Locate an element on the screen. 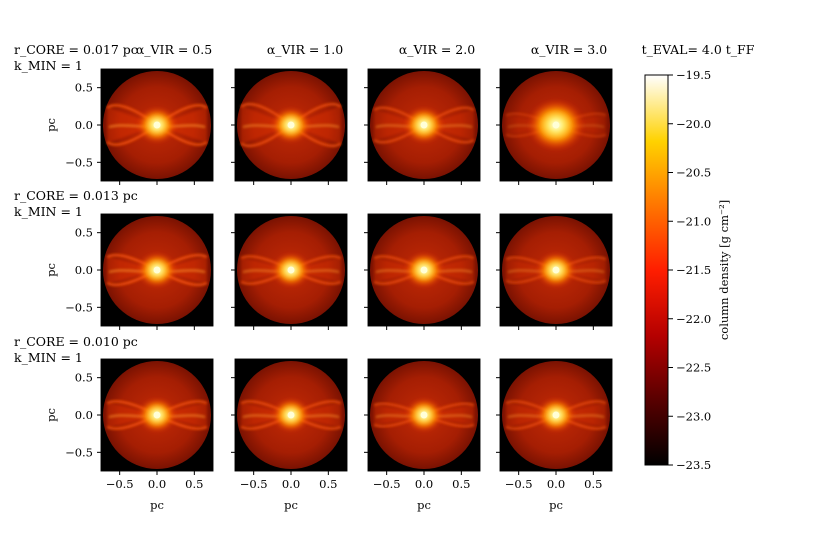 The height and width of the screenshot is (534, 822). colorbar-gradient is located at coordinates (656, 270).